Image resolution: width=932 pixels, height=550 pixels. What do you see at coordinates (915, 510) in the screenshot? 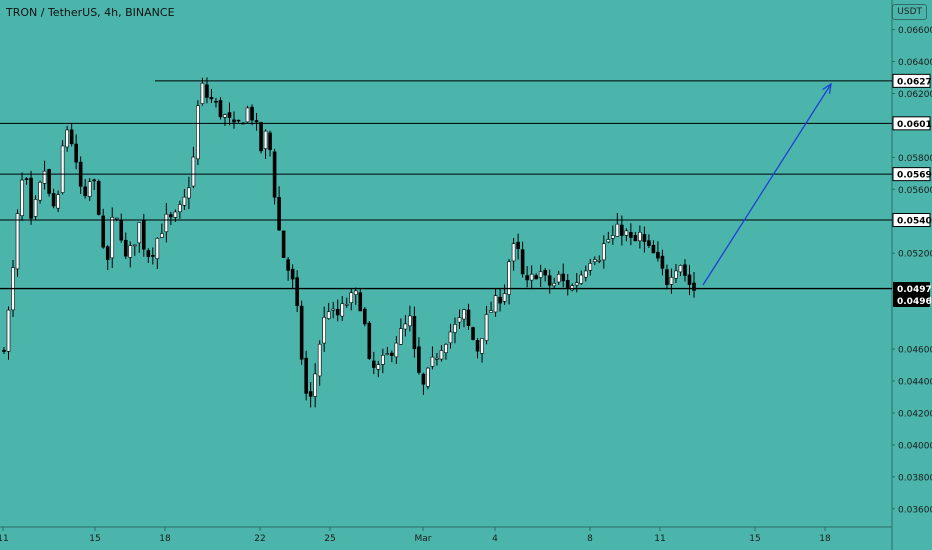
I see `y-tick-label: 0.03600` at bounding box center [915, 510].